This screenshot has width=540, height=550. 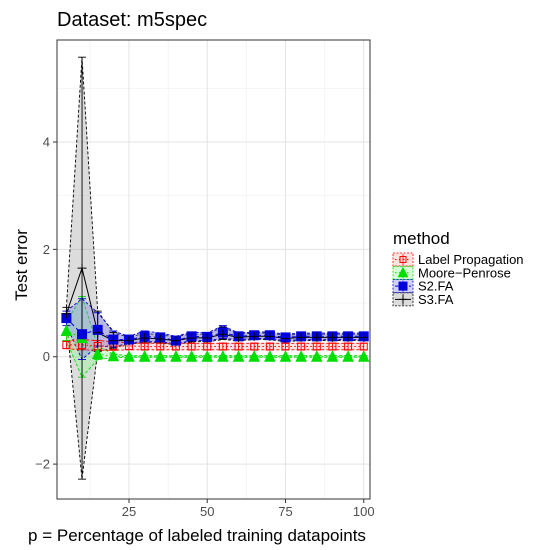 What do you see at coordinates (46, 356) in the screenshot?
I see `y-tick-label: 0` at bounding box center [46, 356].